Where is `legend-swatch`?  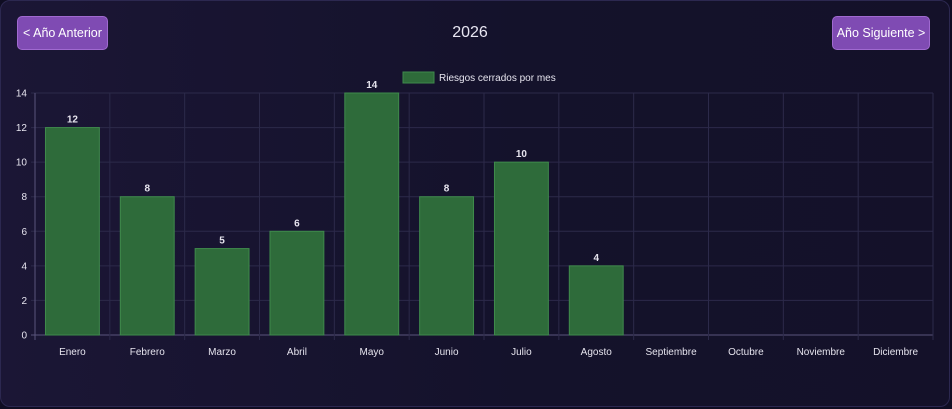
legend-swatch is located at coordinates (418, 77).